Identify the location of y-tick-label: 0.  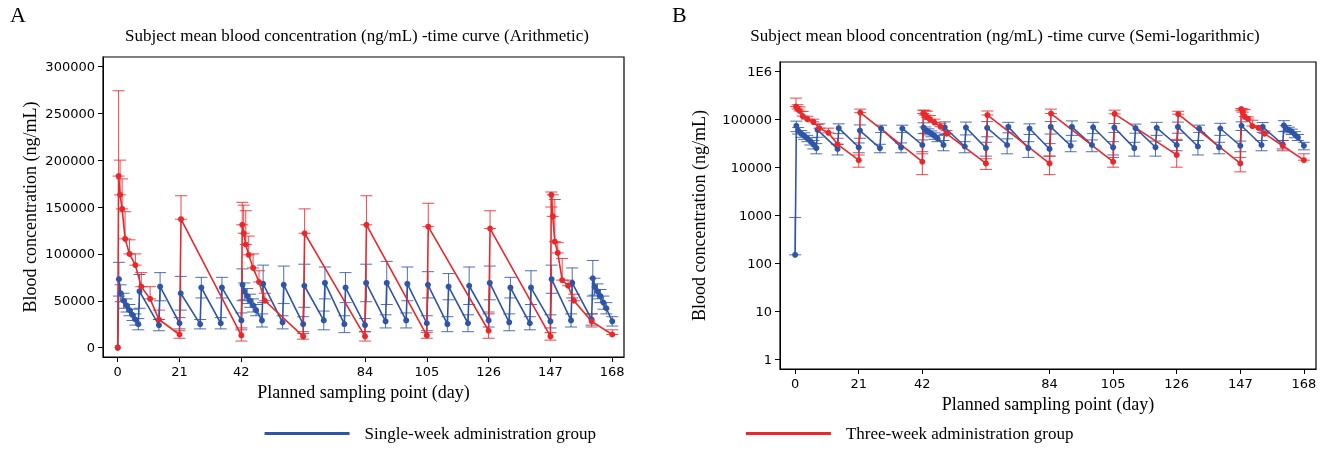
(90, 348).